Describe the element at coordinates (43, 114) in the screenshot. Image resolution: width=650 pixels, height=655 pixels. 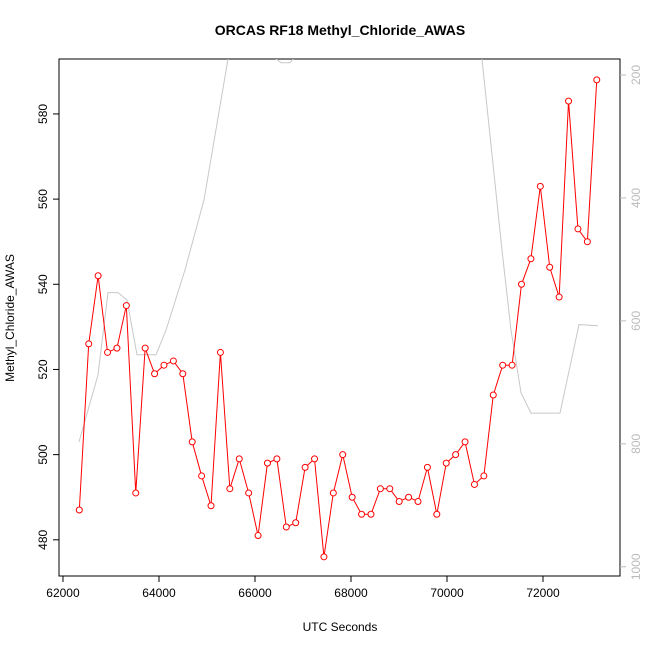
I see `y-tick-label: 580` at that location.